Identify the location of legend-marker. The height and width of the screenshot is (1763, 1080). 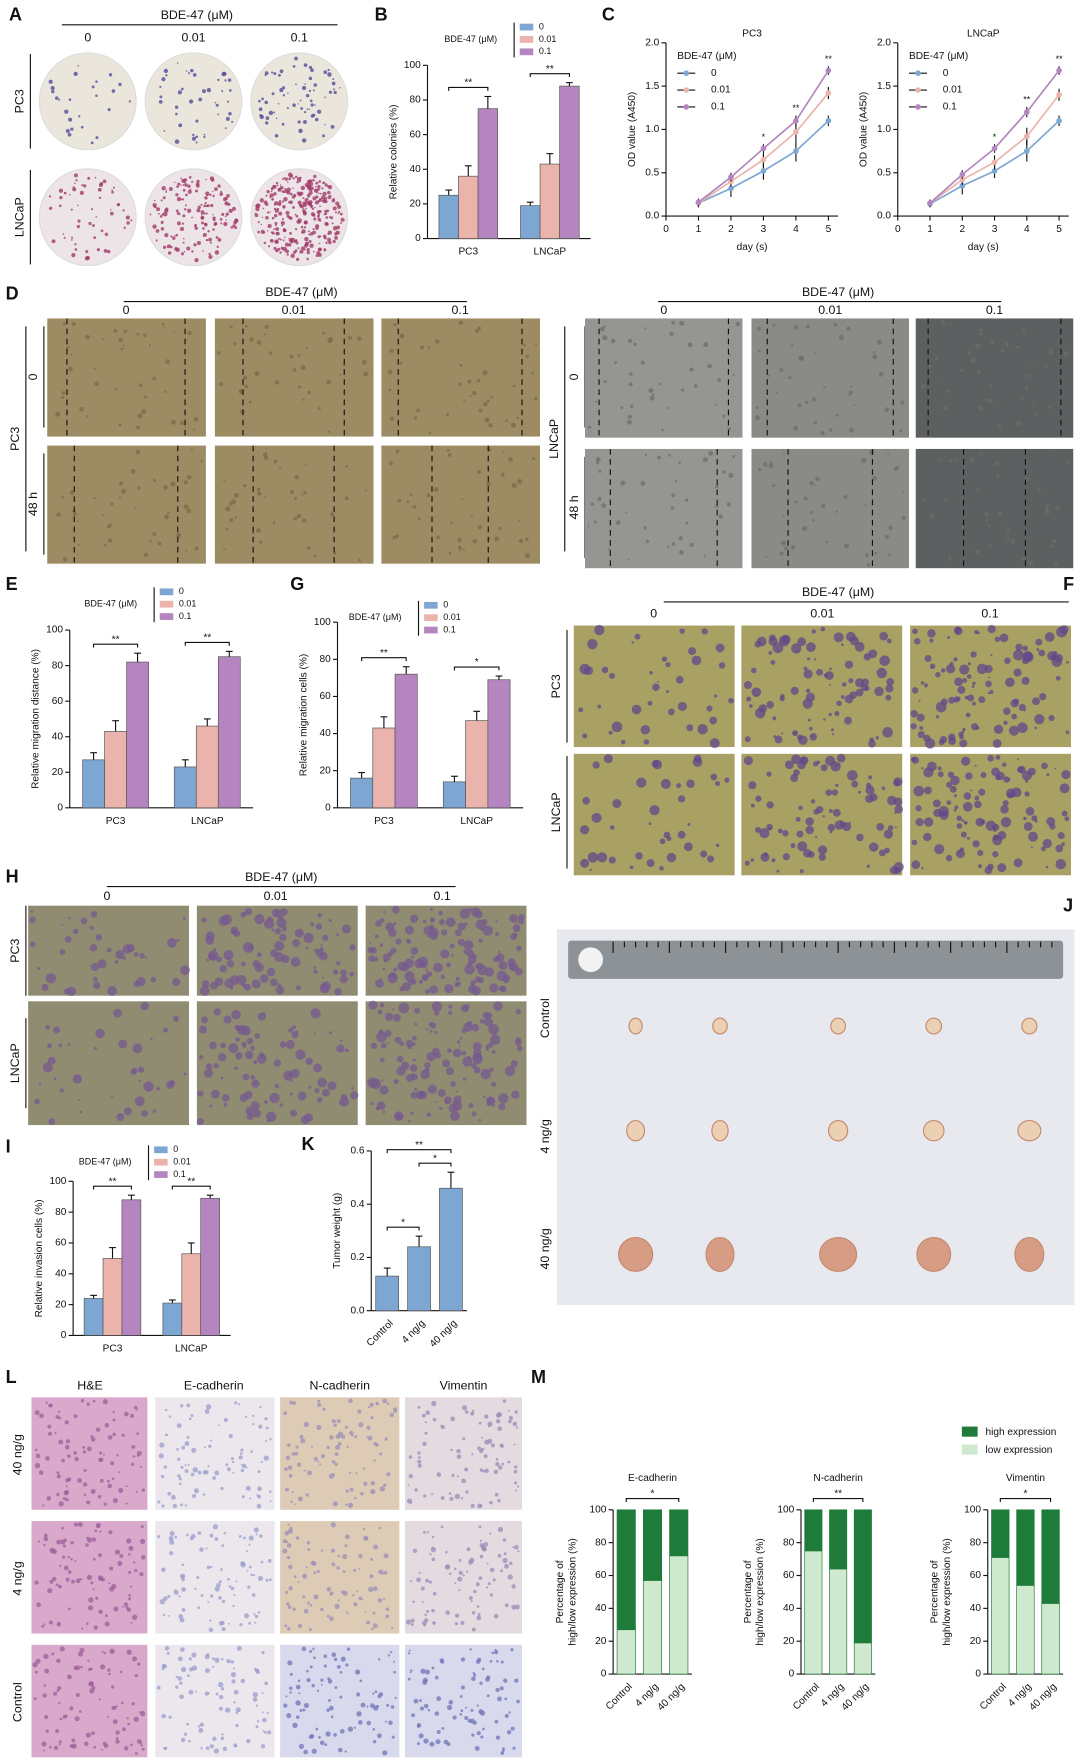
(686, 107).